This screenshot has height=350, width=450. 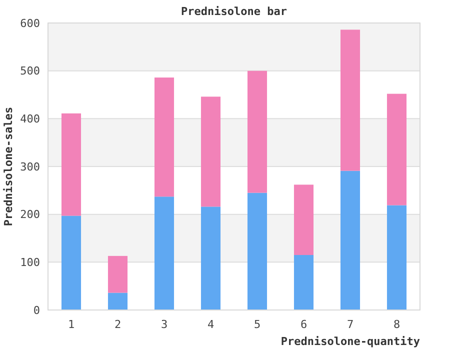 I want to click on y-tick-label: 500, so click(x=30, y=71).